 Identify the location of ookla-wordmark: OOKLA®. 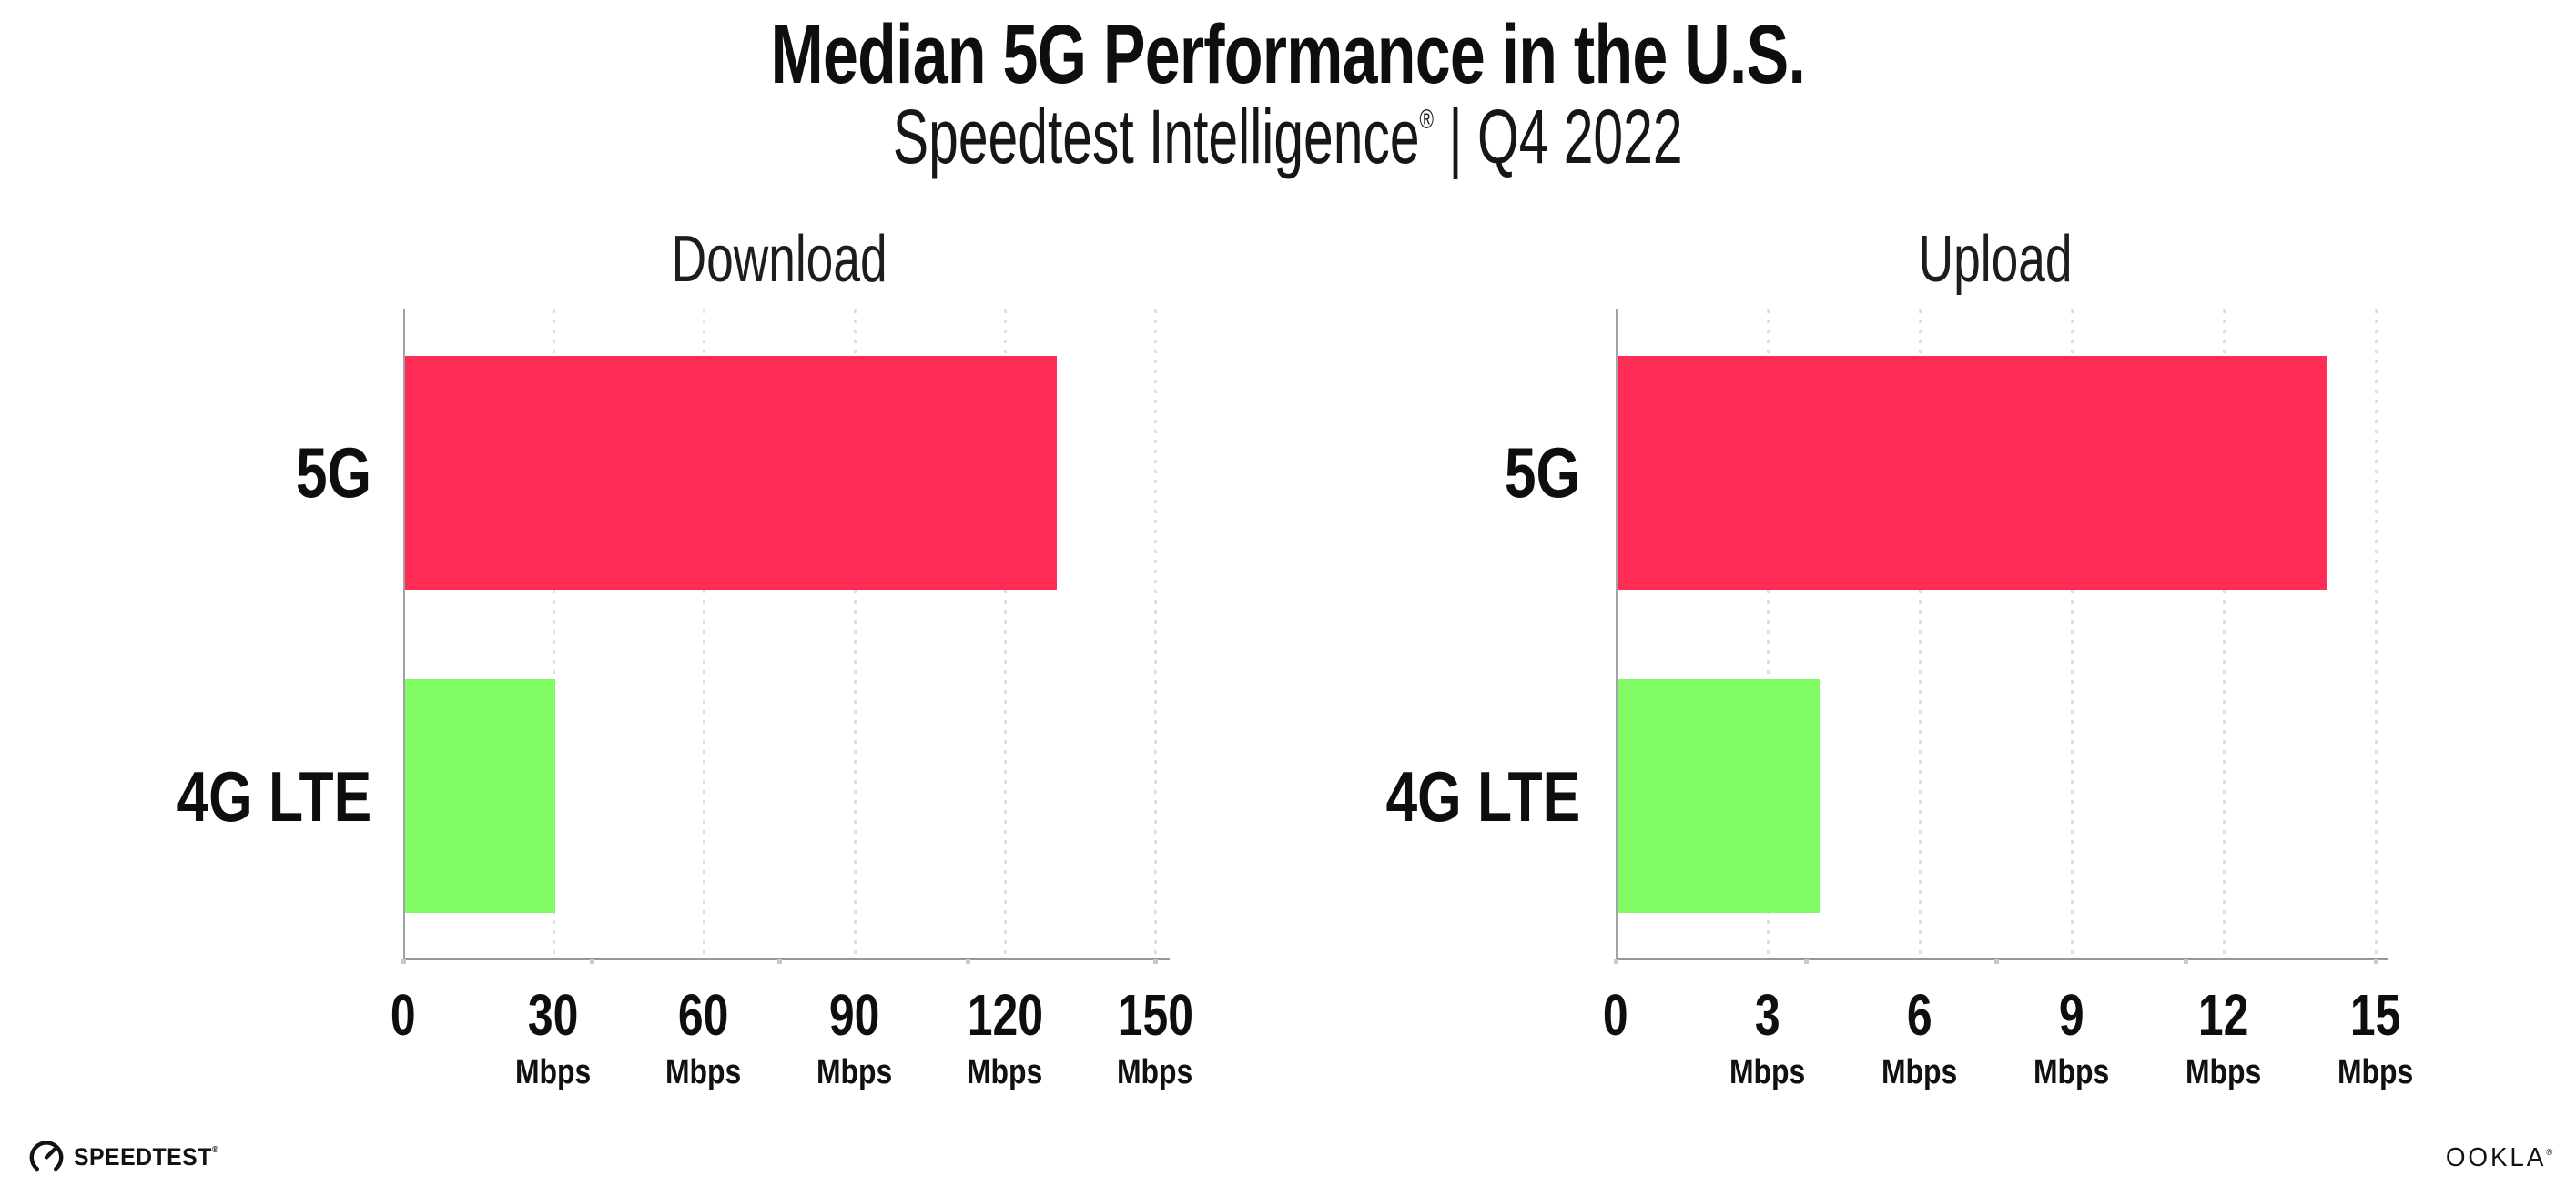
(2499, 1158).